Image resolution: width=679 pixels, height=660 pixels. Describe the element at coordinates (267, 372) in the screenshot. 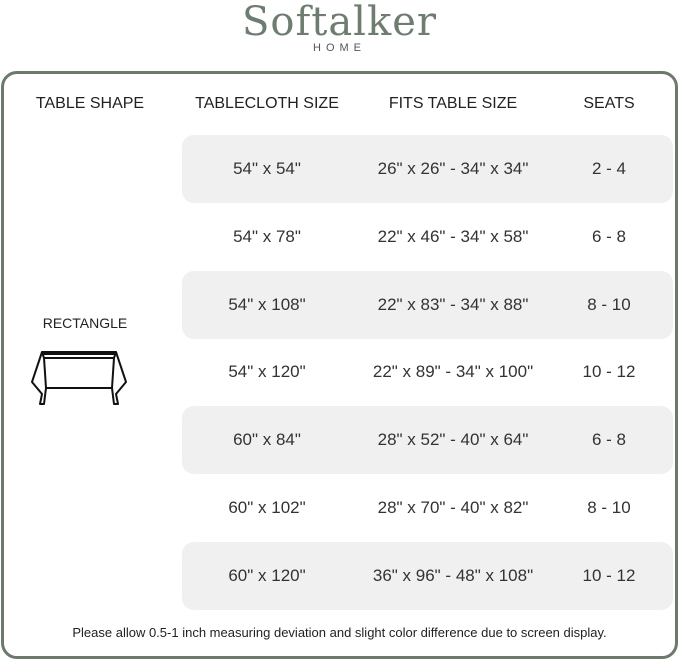

I see `tablecloth-size-cell: 54" x 120"` at that location.